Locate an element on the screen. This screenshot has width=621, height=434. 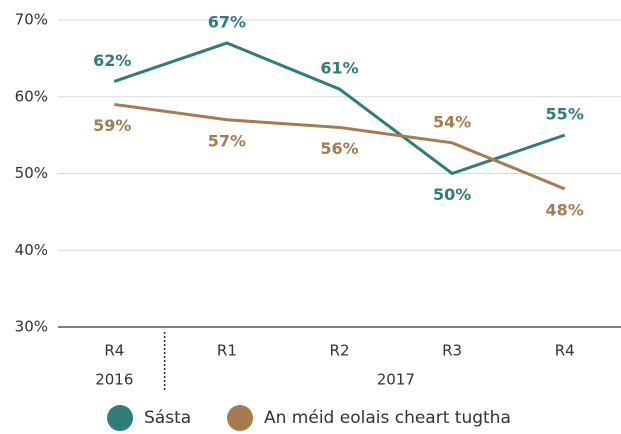
value-label: 67% is located at coordinates (227, 22).